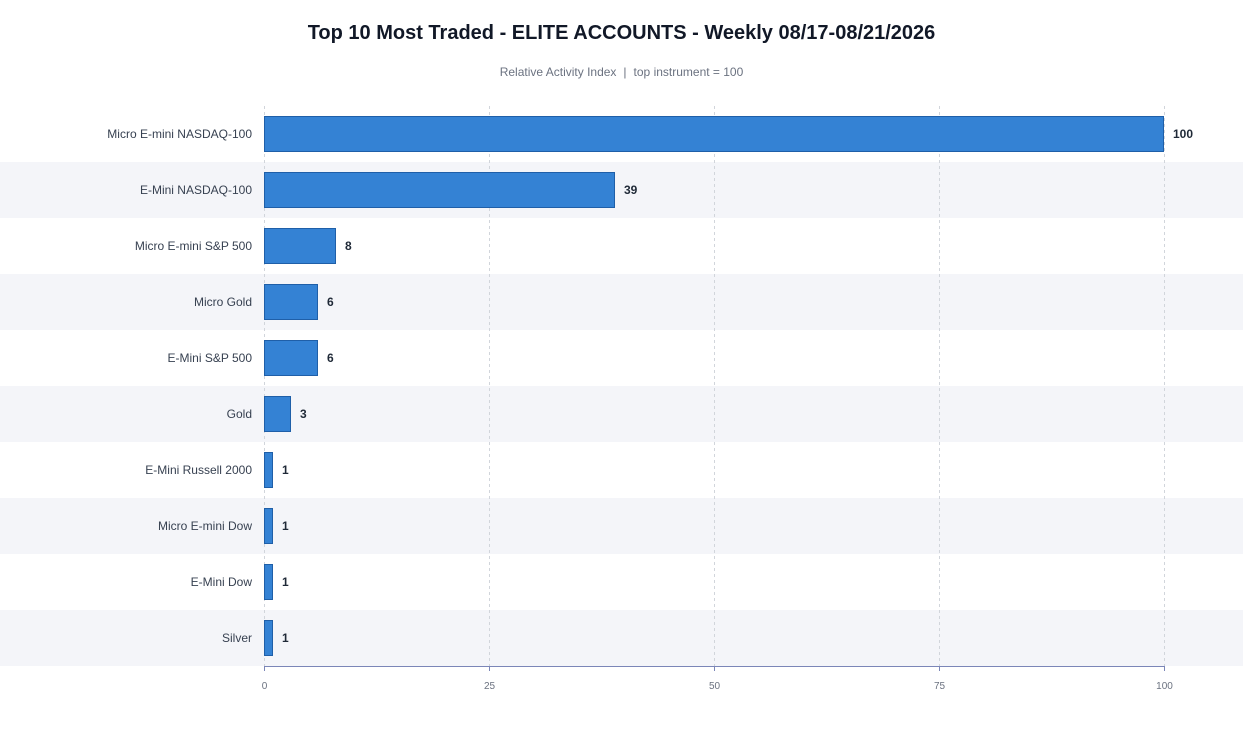  I want to click on value-label: 100, so click(1183, 134).